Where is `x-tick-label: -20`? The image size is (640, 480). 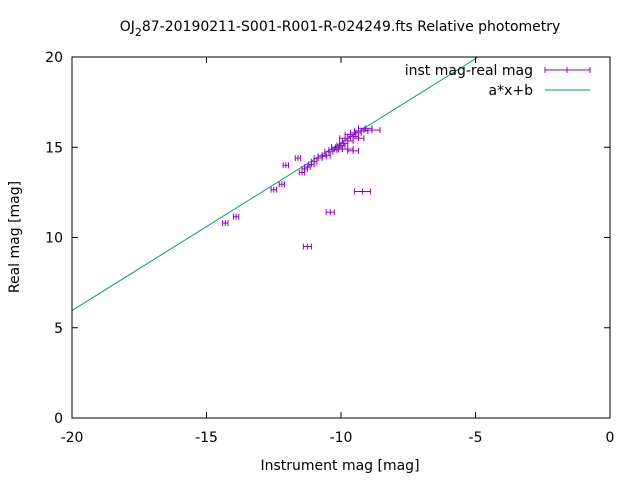
x-tick-label: -20 is located at coordinates (72, 438).